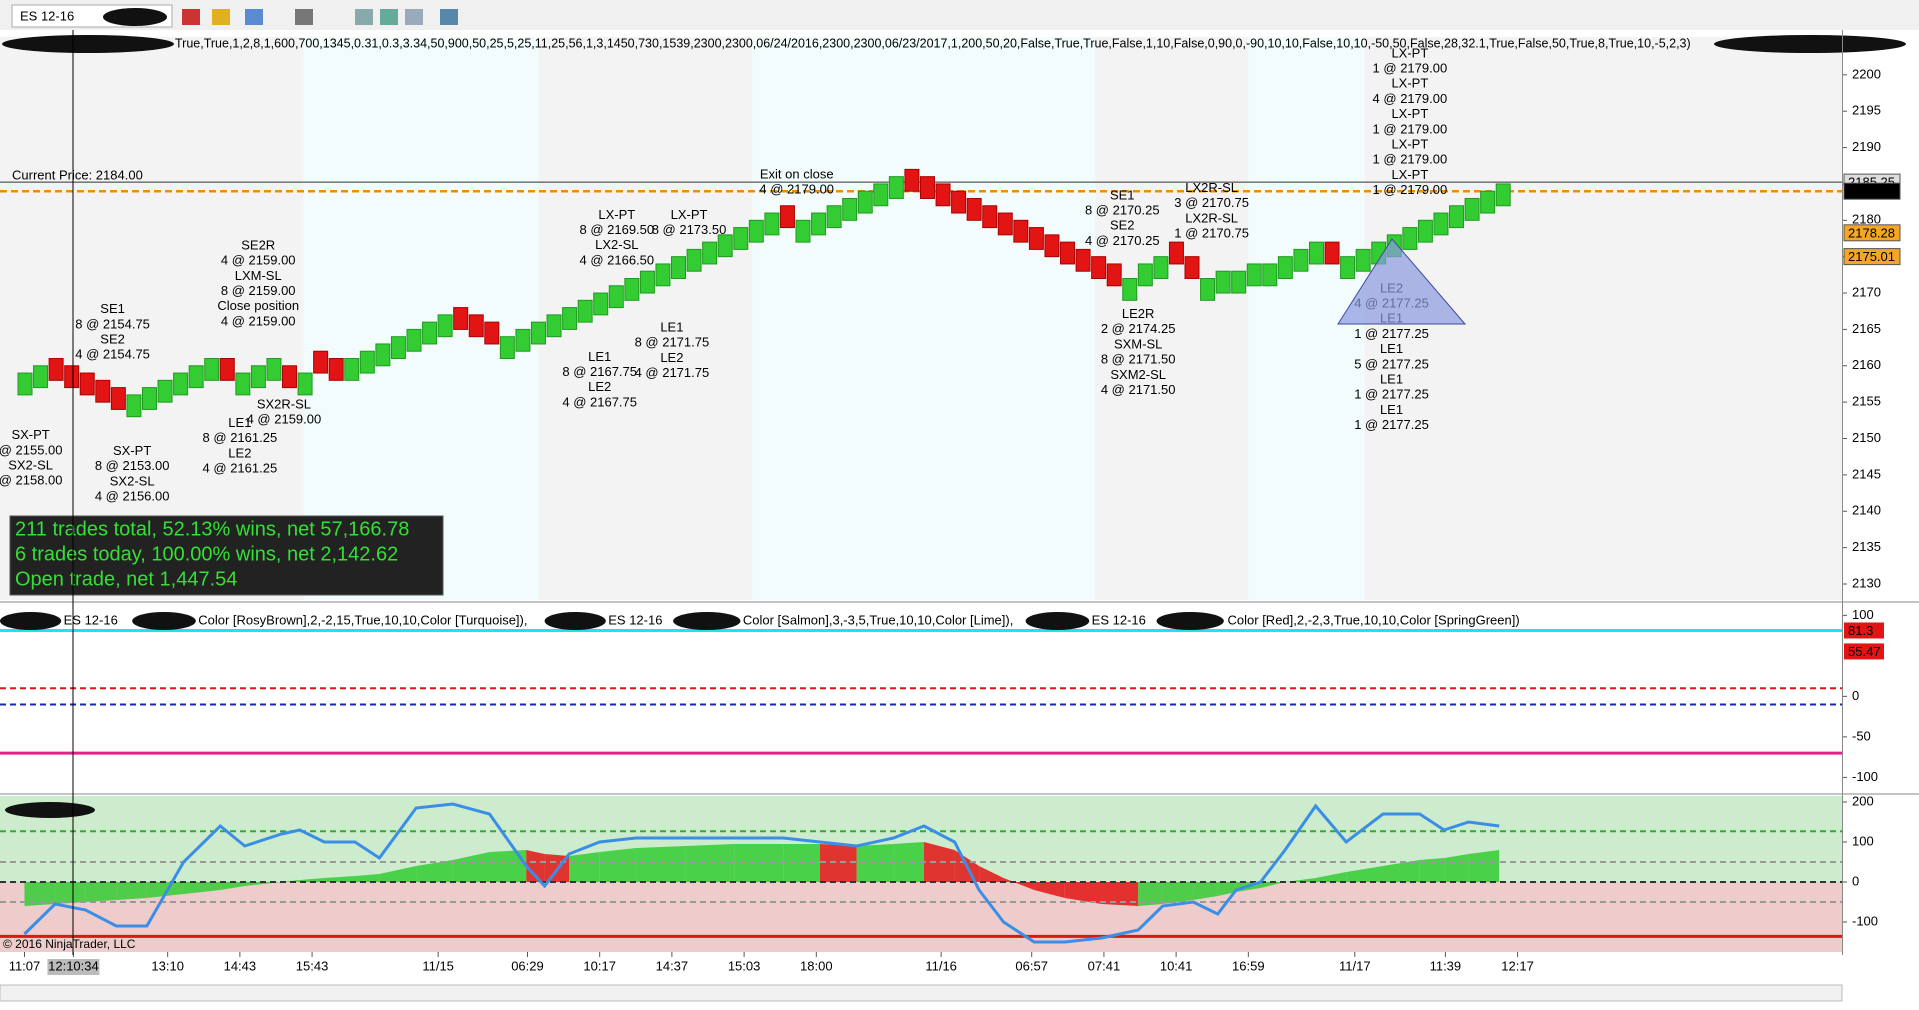  What do you see at coordinates (1211, 202) in the screenshot?
I see `trade-annotation: 3 @ 2170.75` at bounding box center [1211, 202].